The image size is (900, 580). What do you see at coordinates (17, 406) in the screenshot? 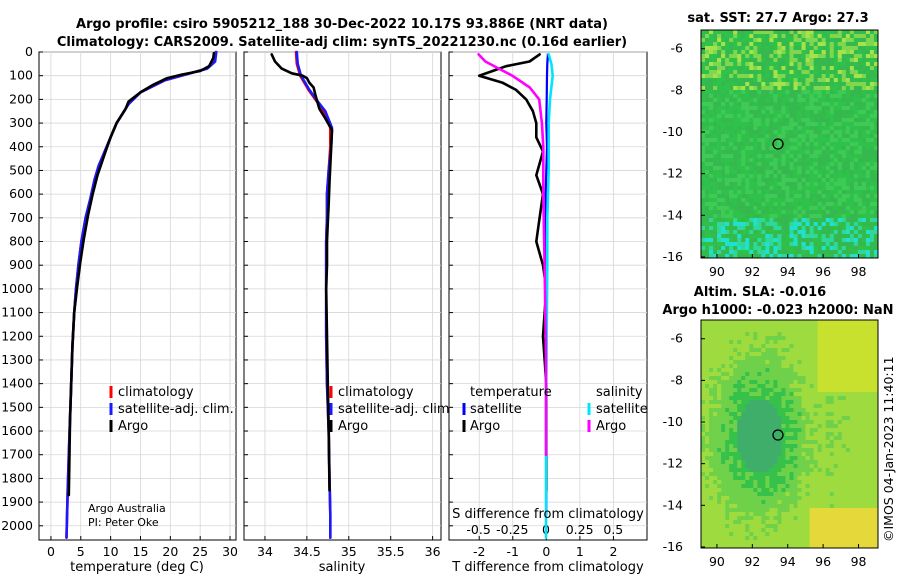
I see `y-tick-label: 1500` at bounding box center [17, 406].